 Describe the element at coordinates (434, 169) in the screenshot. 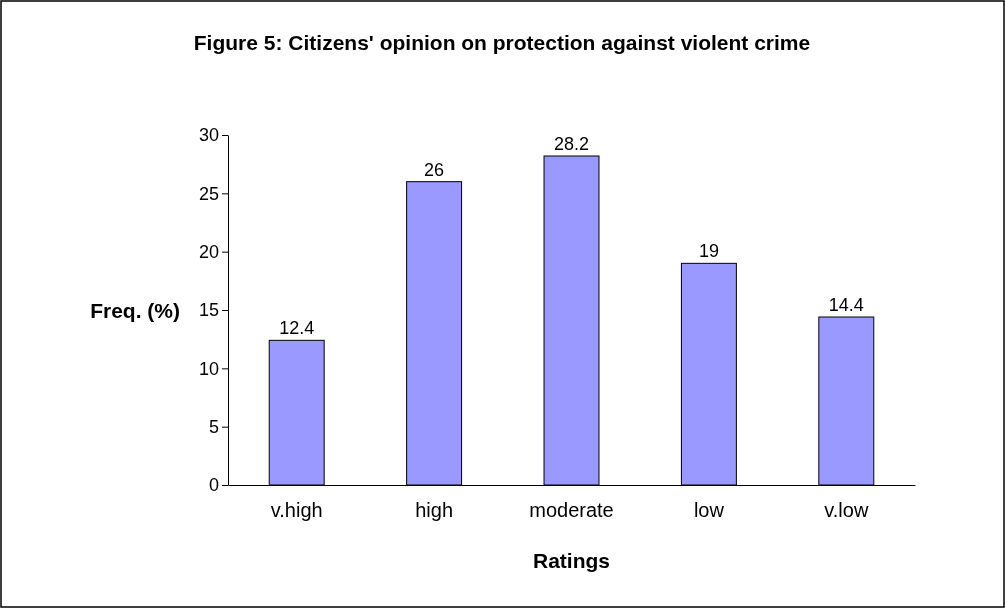

I see `data-label: 26` at that location.